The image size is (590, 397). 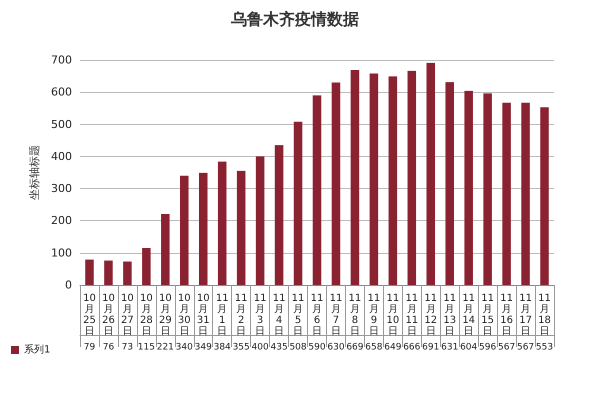 What do you see at coordinates (61, 253) in the screenshot?
I see `y-tick-label: 100` at bounding box center [61, 253].